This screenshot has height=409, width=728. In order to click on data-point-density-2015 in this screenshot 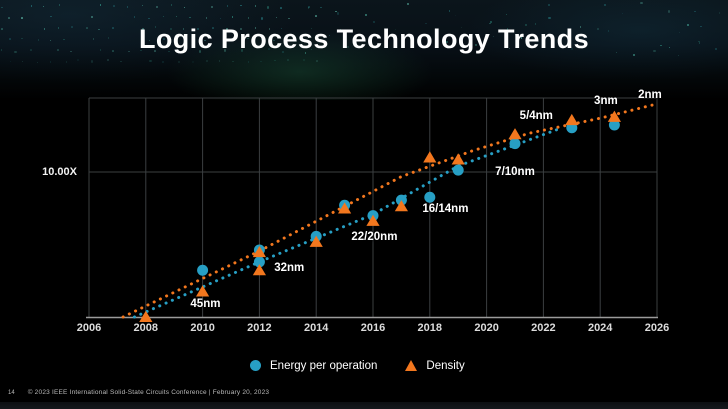, I will do `click(345, 208)`.